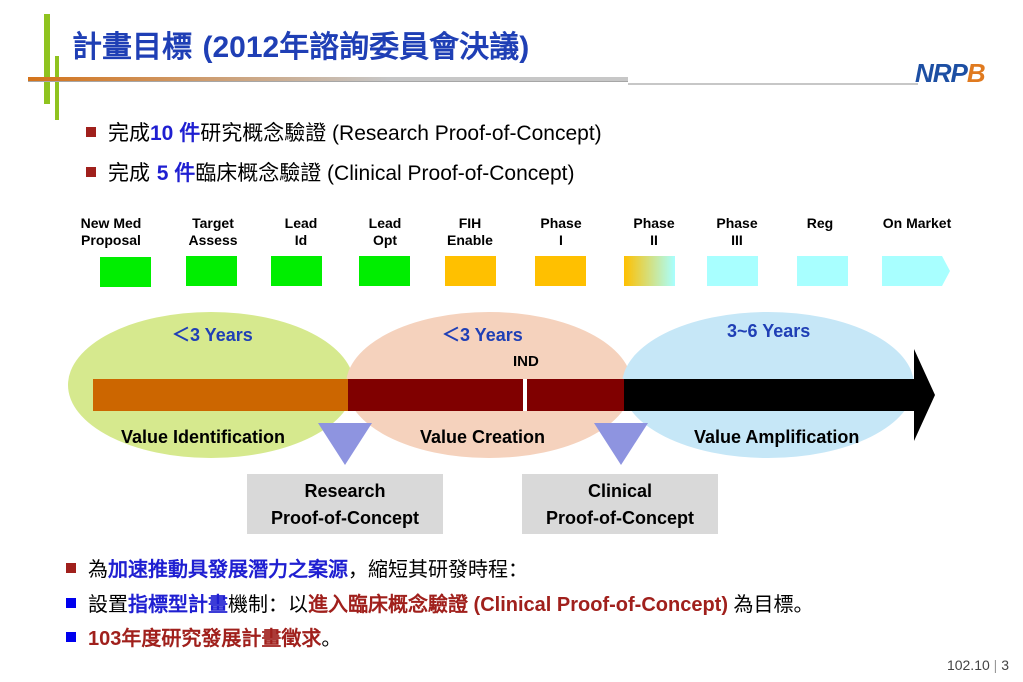  What do you see at coordinates (301, 231) in the screenshot?
I see `stage-label: Lead Id` at bounding box center [301, 231].